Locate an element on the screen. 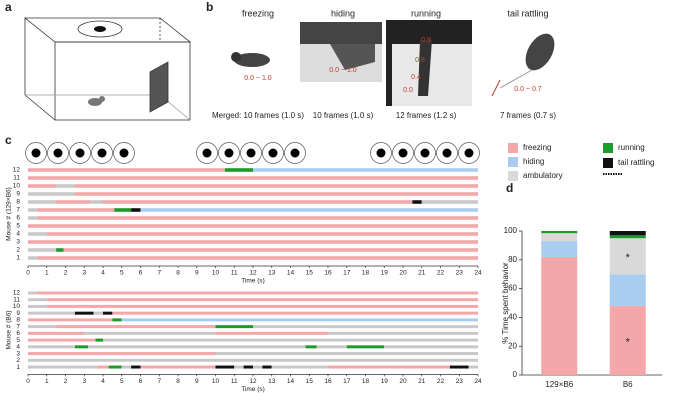 The image size is (676, 402). x-axis-label: Time (s) is located at coordinates (253, 281).